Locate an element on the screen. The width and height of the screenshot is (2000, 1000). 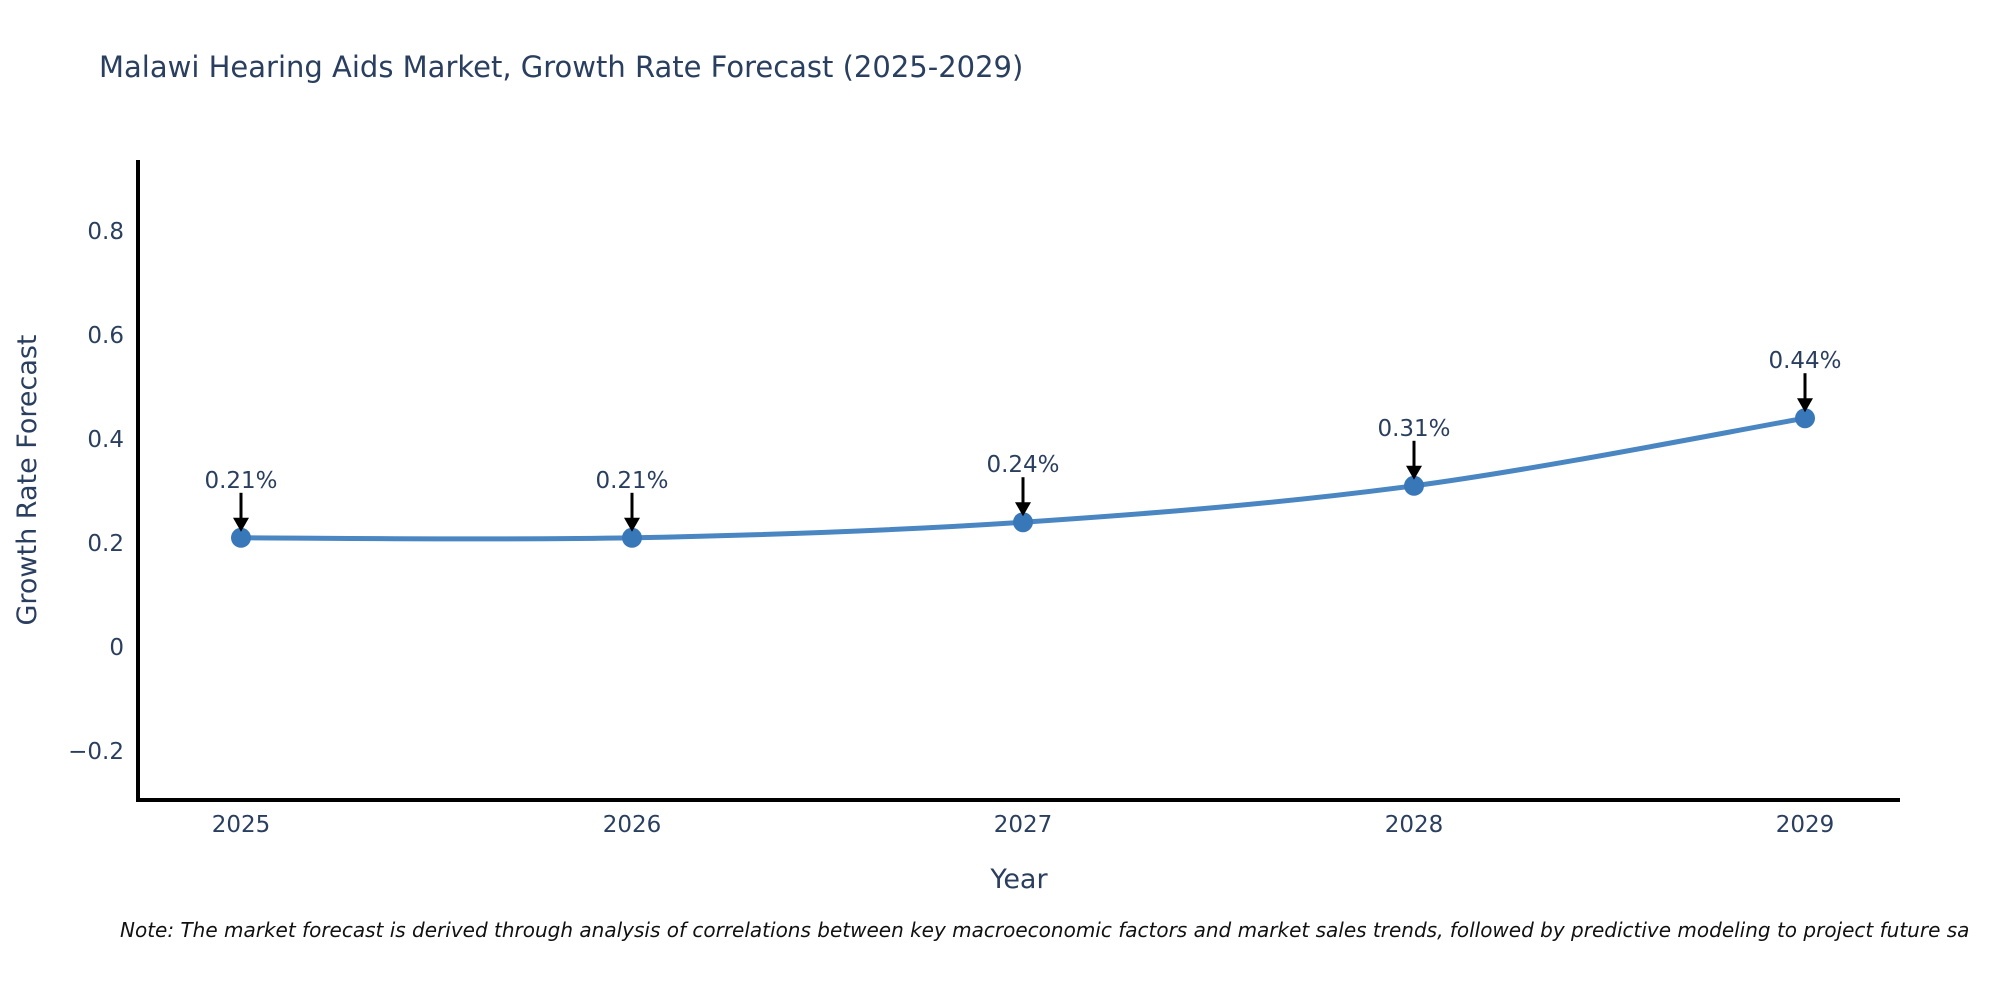
y-tick-label: 0.8 is located at coordinates (105, 232).